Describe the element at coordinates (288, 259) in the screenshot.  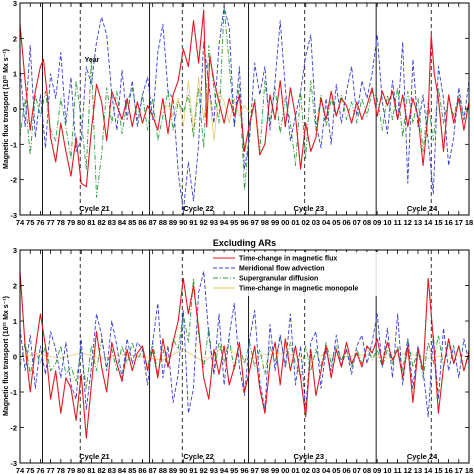
I see `legend-label-flux: Time-change in magnetic flux` at that location.